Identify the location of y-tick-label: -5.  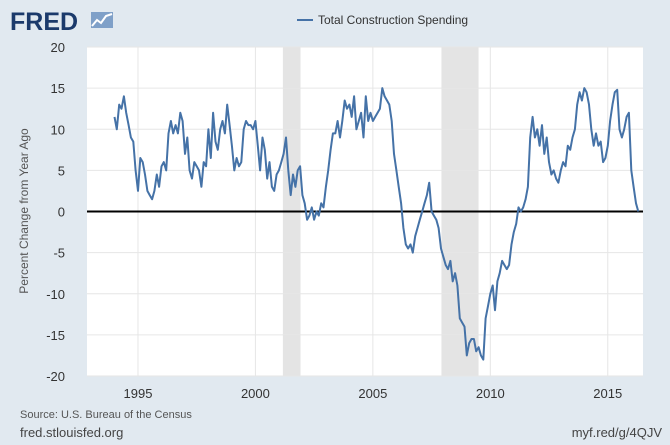
(59, 253).